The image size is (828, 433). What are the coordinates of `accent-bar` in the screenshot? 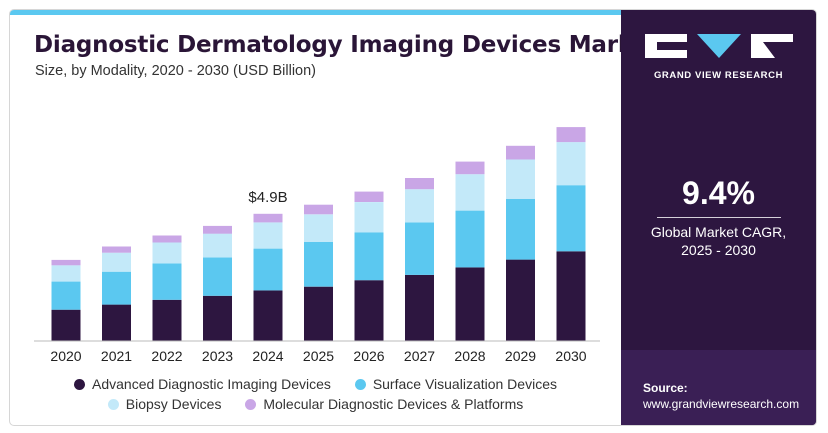 It's located at (315, 12).